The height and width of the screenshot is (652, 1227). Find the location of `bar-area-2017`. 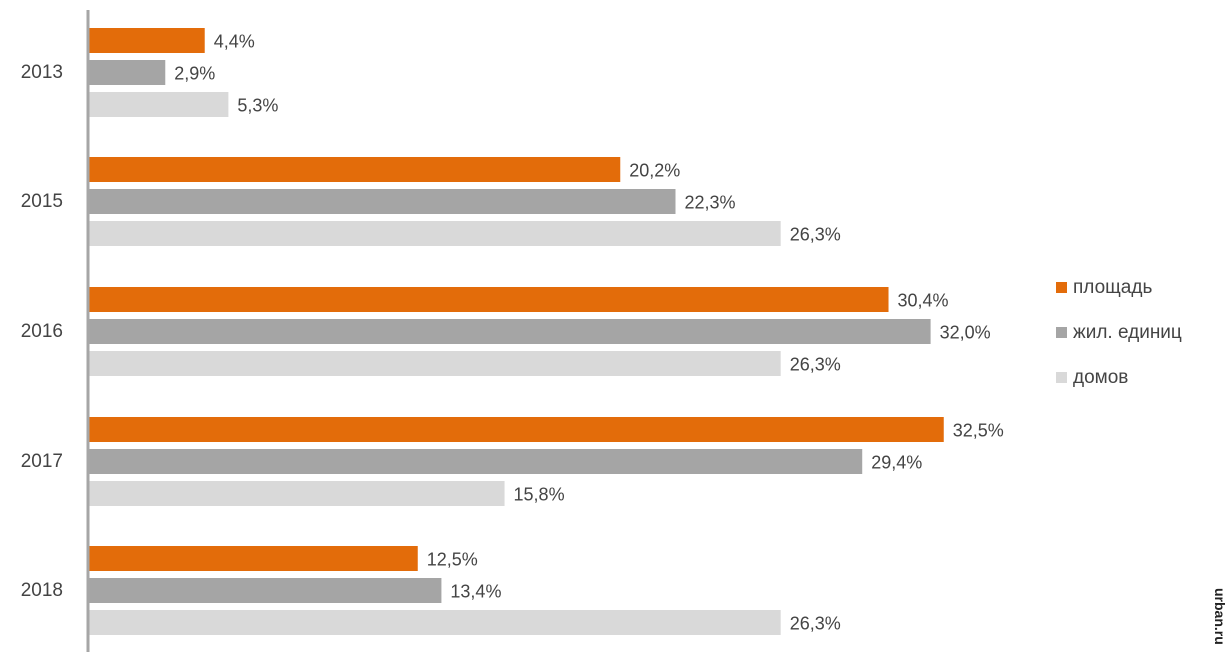

bar-area-2017 is located at coordinates (516, 429).